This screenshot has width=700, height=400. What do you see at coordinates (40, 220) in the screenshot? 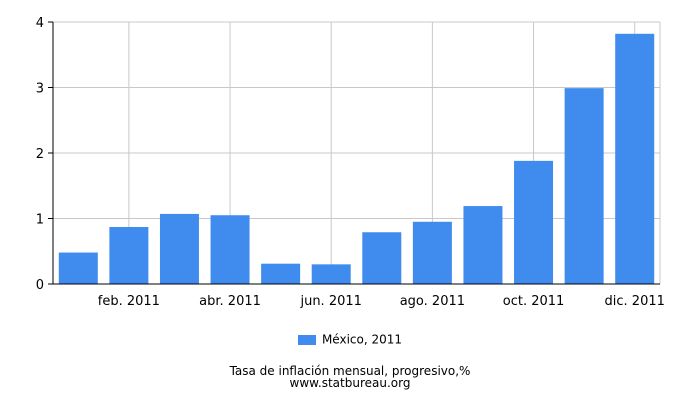
I see `y-tick-label: 1` at bounding box center [40, 220].